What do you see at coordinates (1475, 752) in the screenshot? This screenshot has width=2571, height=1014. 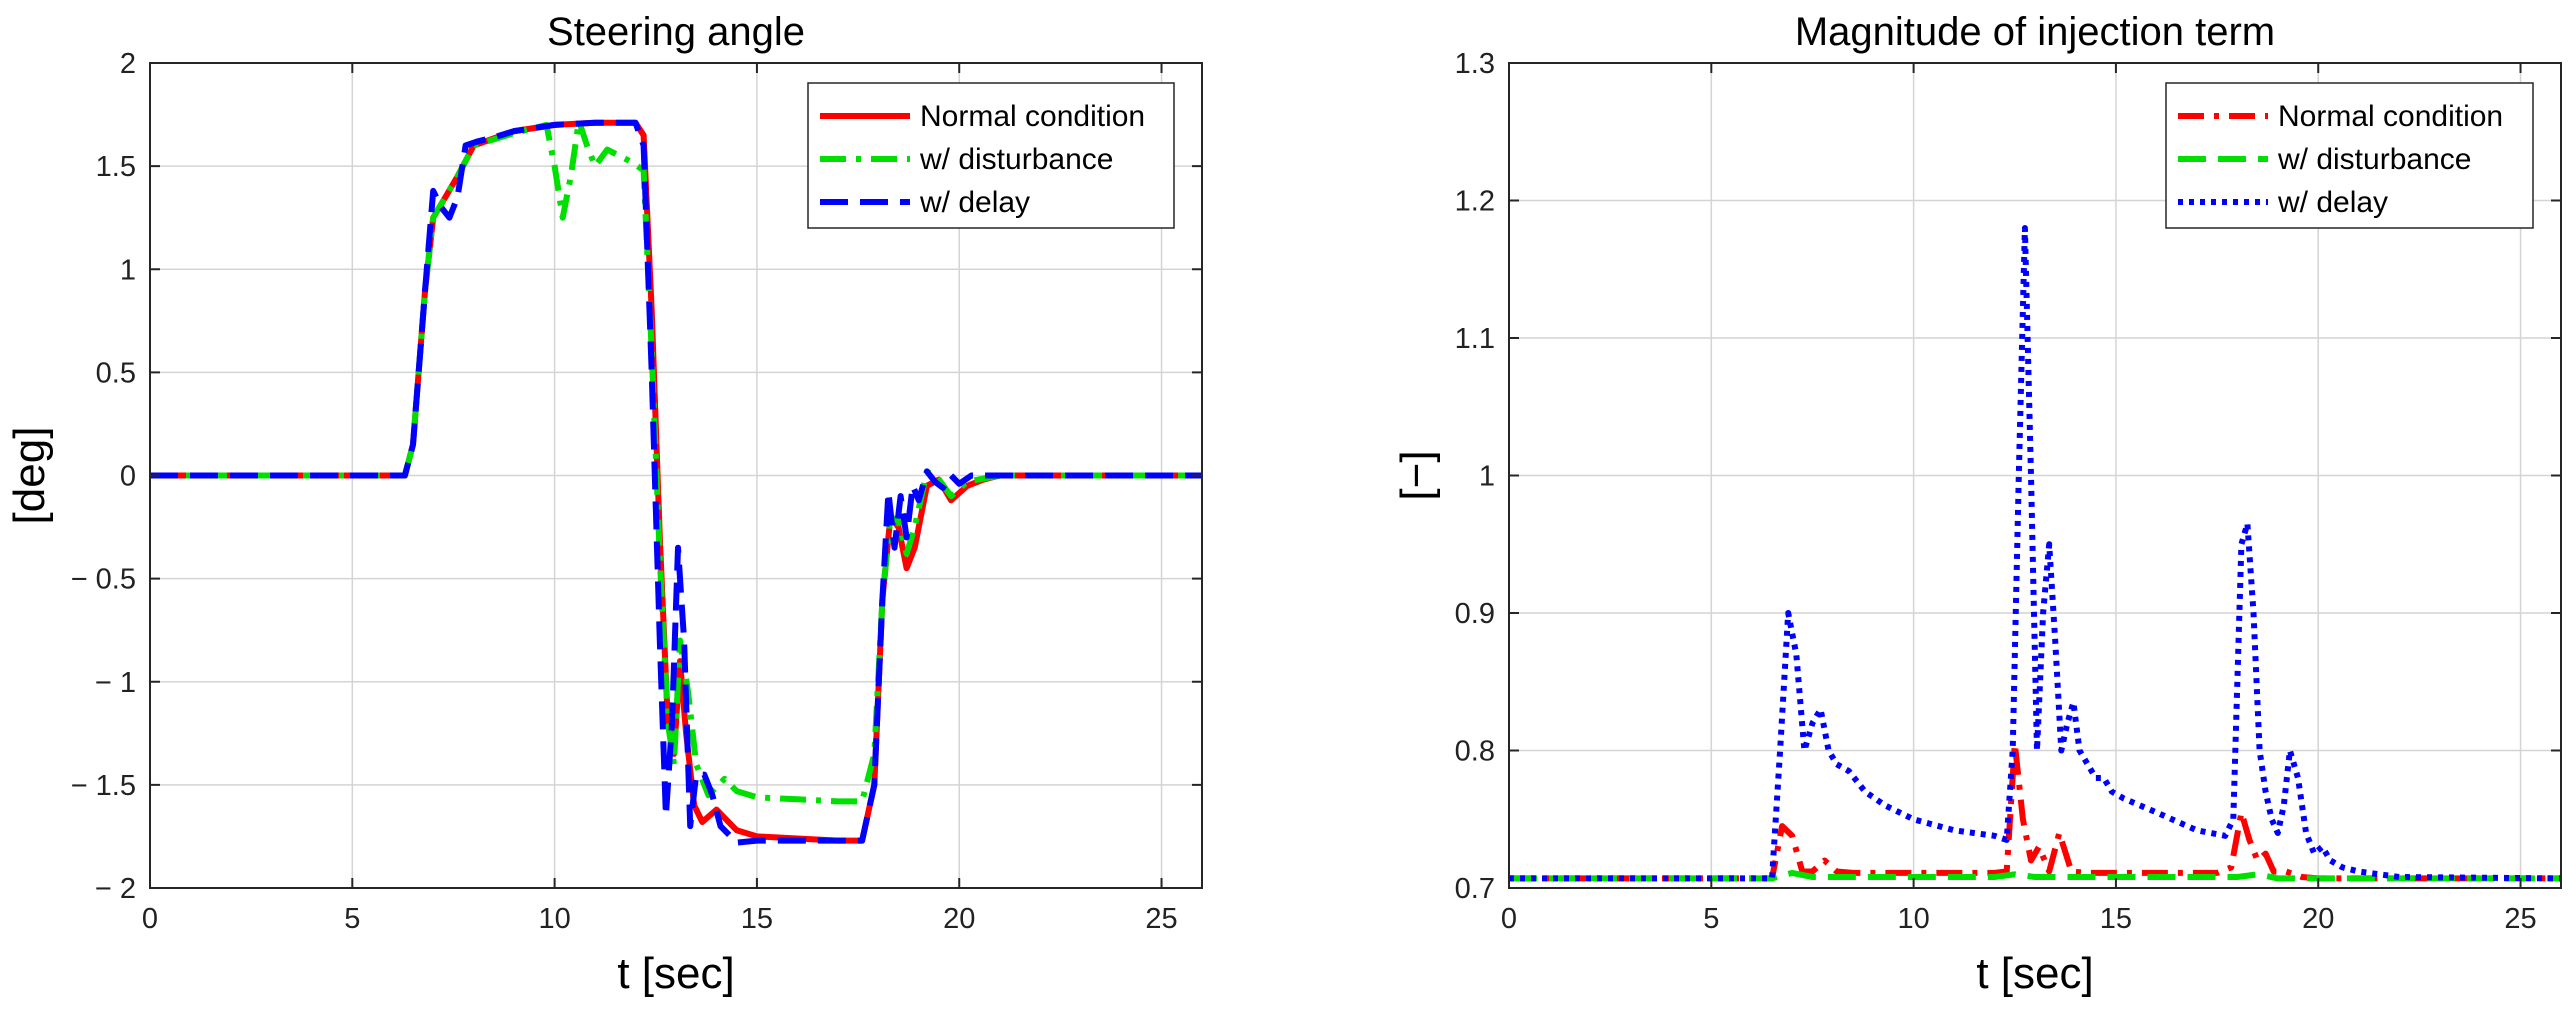 I see `y-tick-label: 0.8` at bounding box center [1475, 752].